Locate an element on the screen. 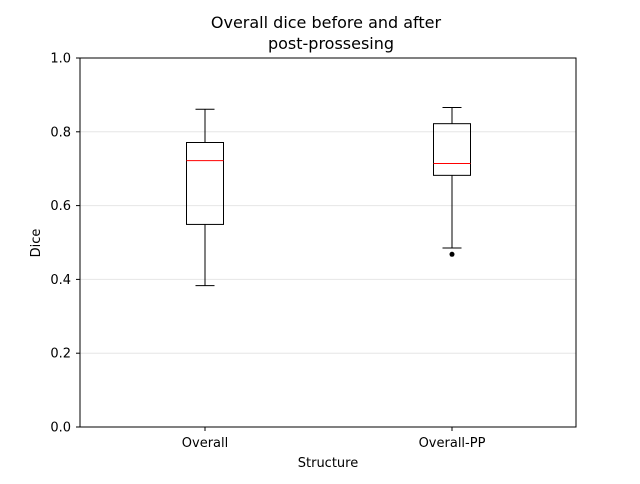 The image size is (640, 484). y-axis-label: Dice is located at coordinates (36, 243).